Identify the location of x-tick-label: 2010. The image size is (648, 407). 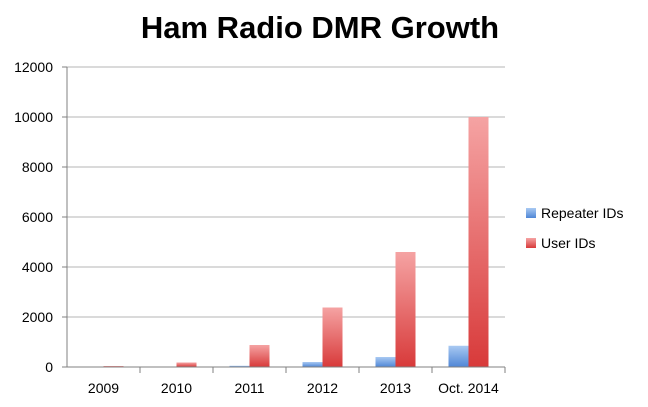
(176, 388).